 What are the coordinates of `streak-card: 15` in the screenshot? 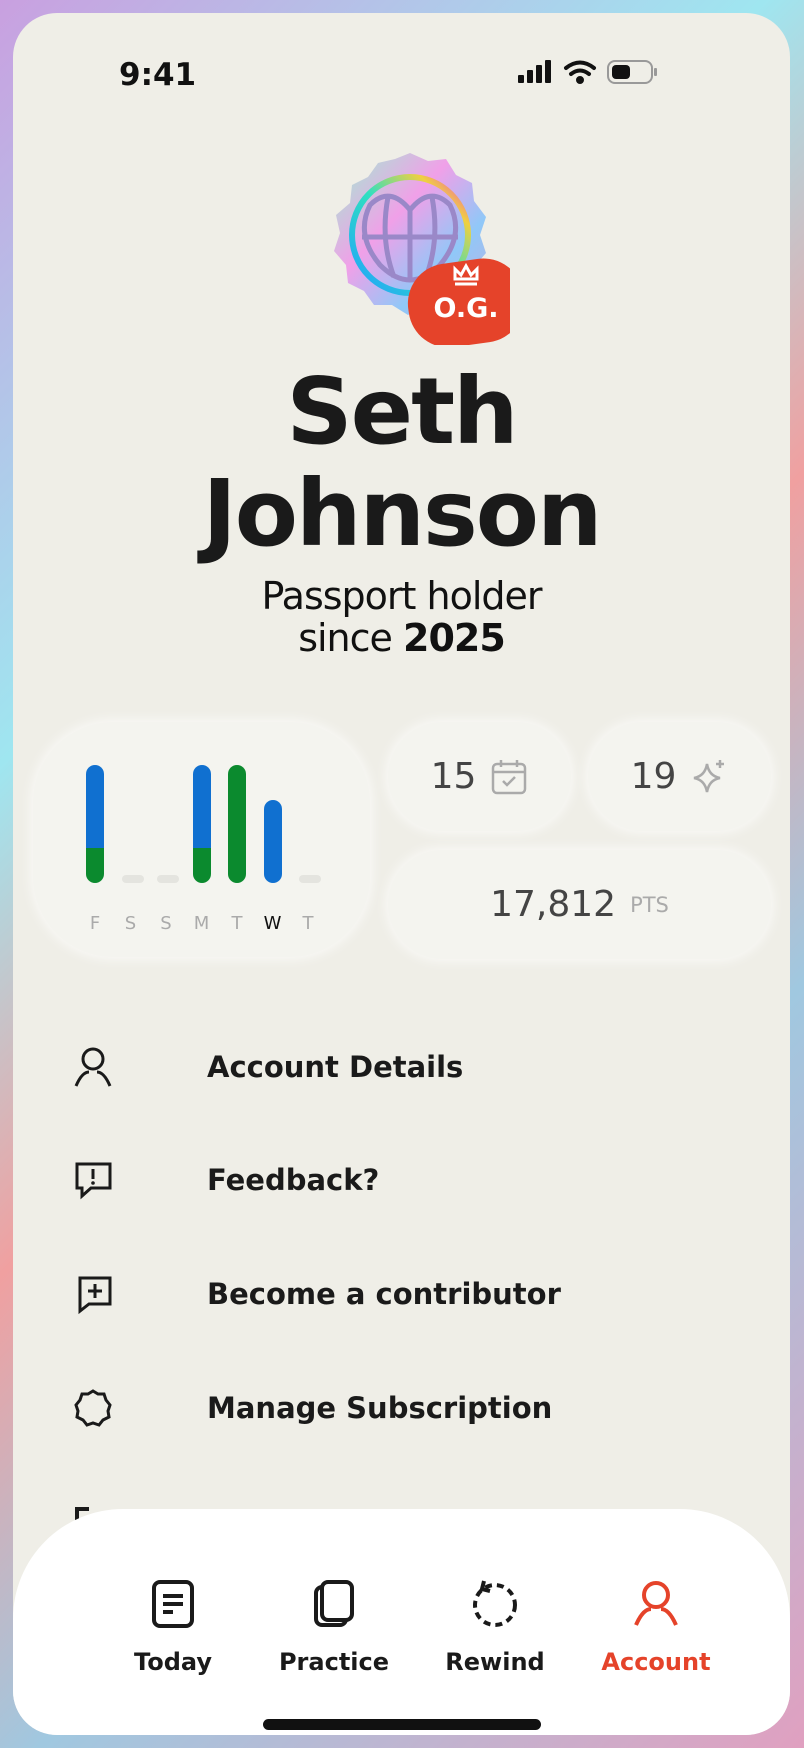 It's located at (479, 776).